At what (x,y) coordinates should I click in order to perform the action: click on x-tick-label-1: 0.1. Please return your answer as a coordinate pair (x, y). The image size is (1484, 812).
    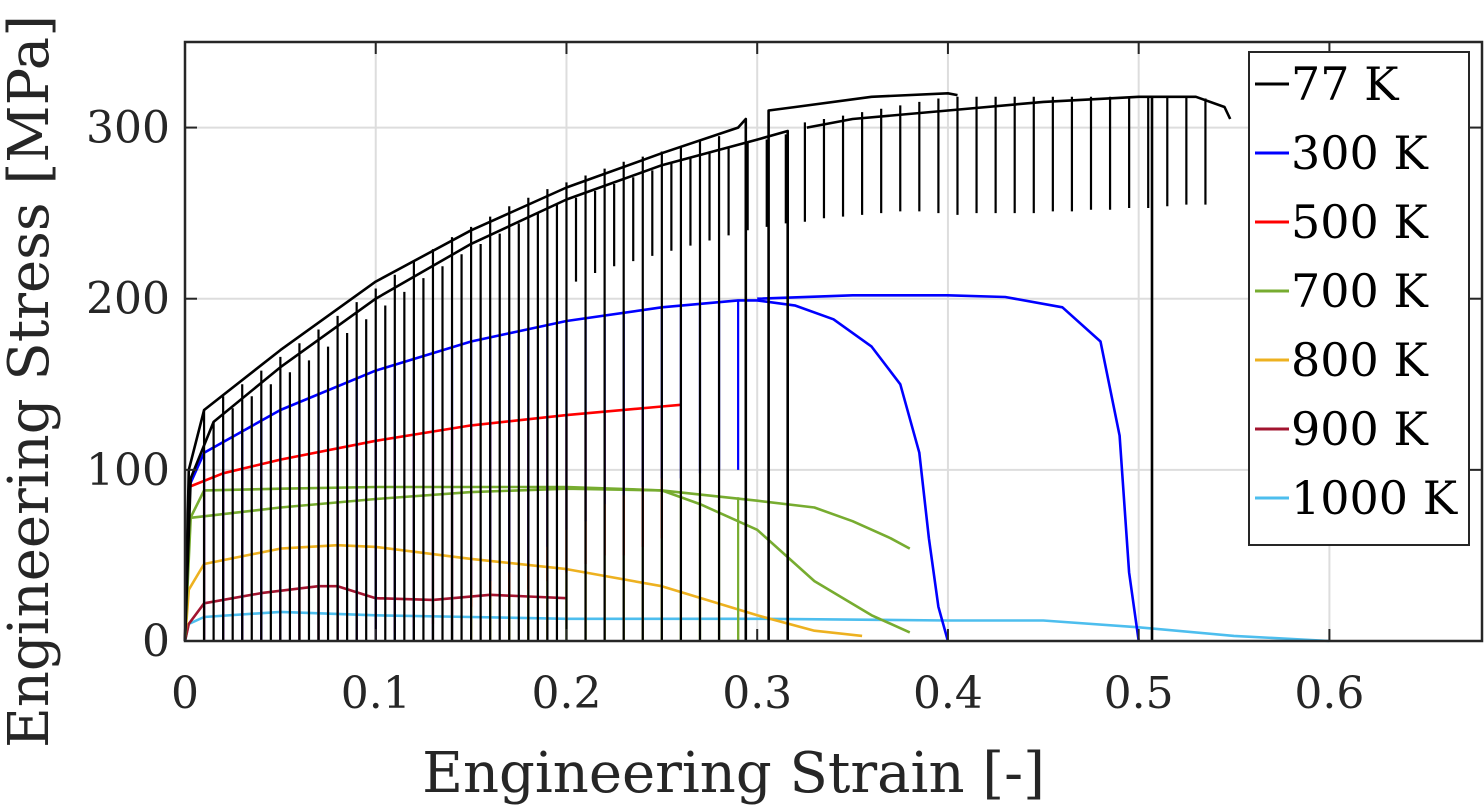
    Looking at the image, I should click on (376, 693).